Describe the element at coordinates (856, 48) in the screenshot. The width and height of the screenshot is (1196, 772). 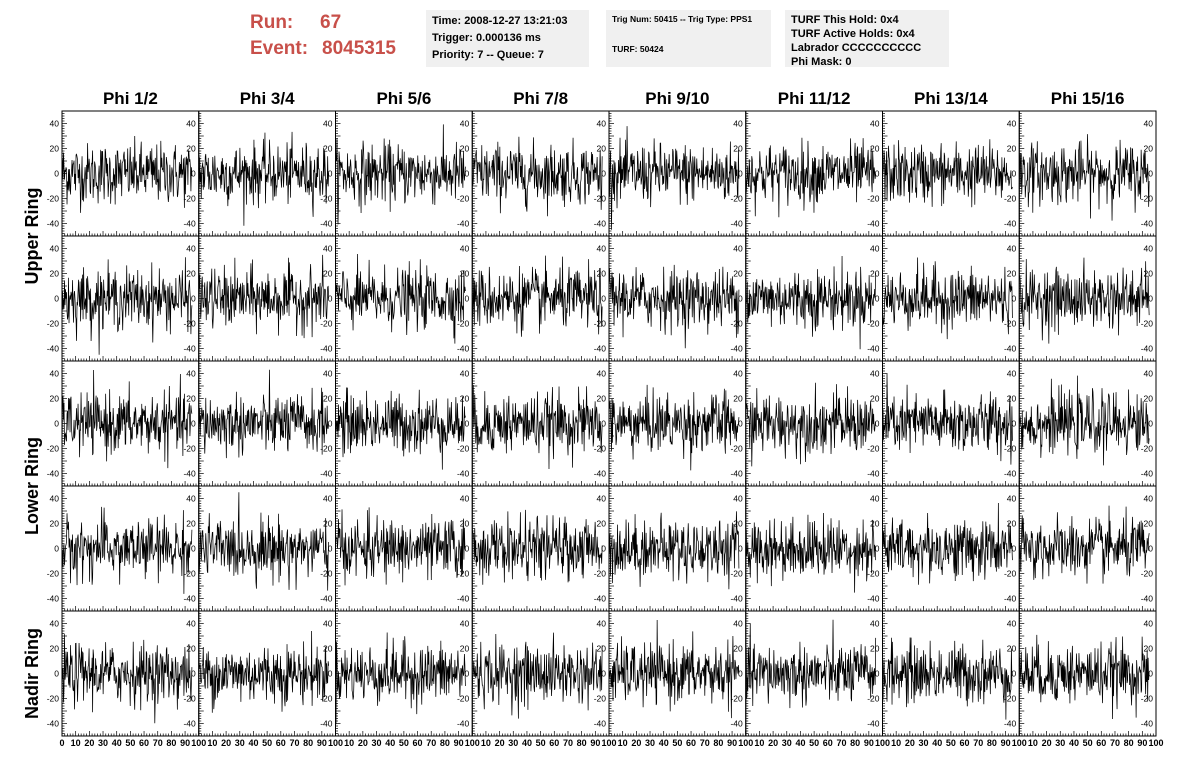
I see `labrador-text: Labrador CCCCCCCCCC` at that location.